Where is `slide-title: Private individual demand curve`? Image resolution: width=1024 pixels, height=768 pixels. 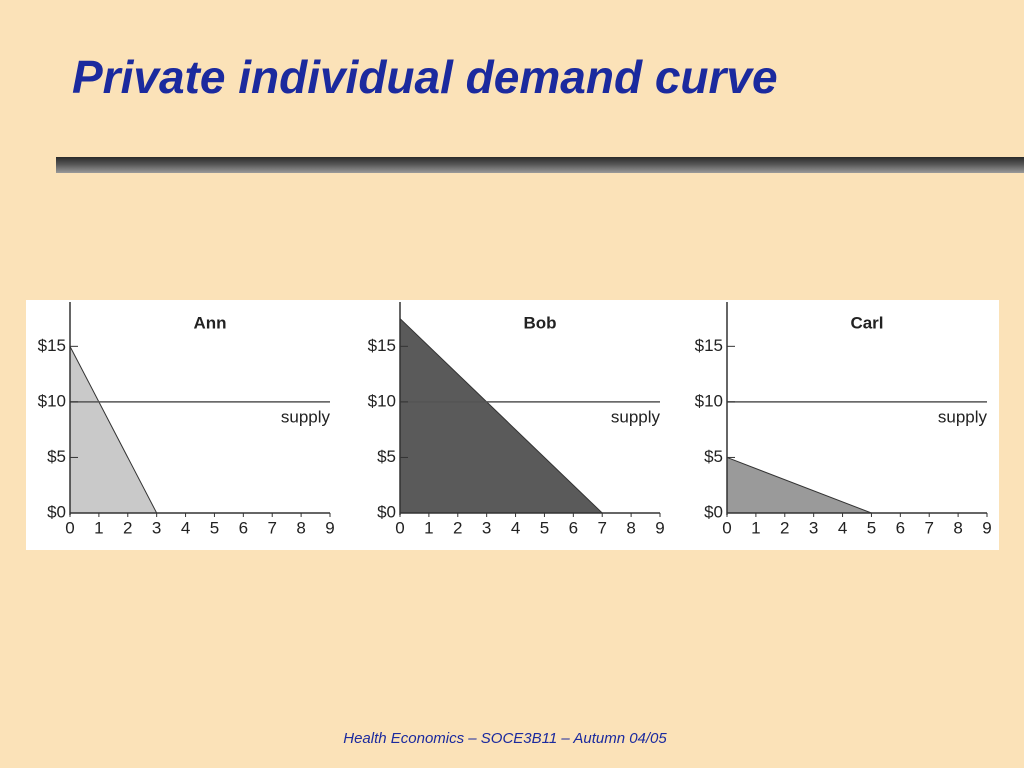
slide-title: Private individual demand curve is located at coordinates (425, 77).